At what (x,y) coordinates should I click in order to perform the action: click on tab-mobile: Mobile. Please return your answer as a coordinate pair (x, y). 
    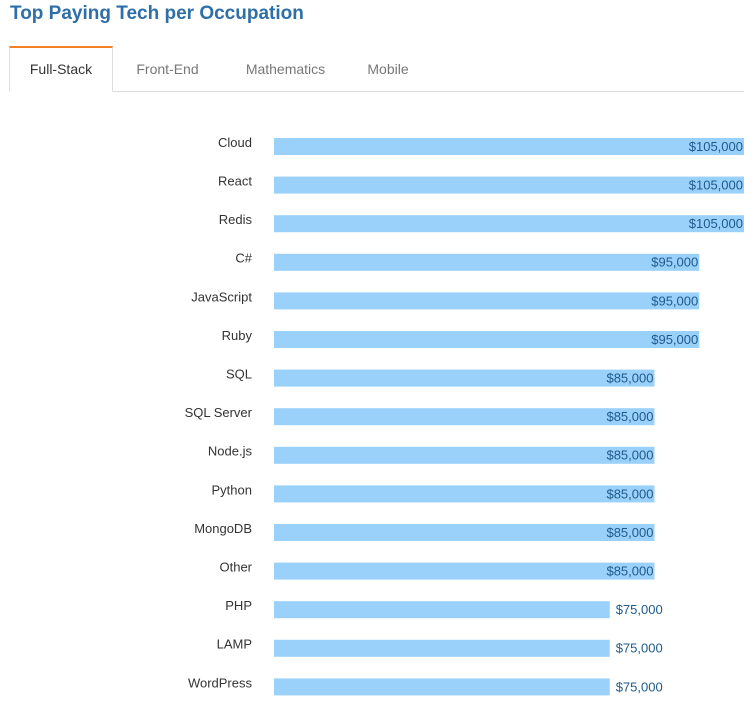
    Looking at the image, I should click on (388, 69).